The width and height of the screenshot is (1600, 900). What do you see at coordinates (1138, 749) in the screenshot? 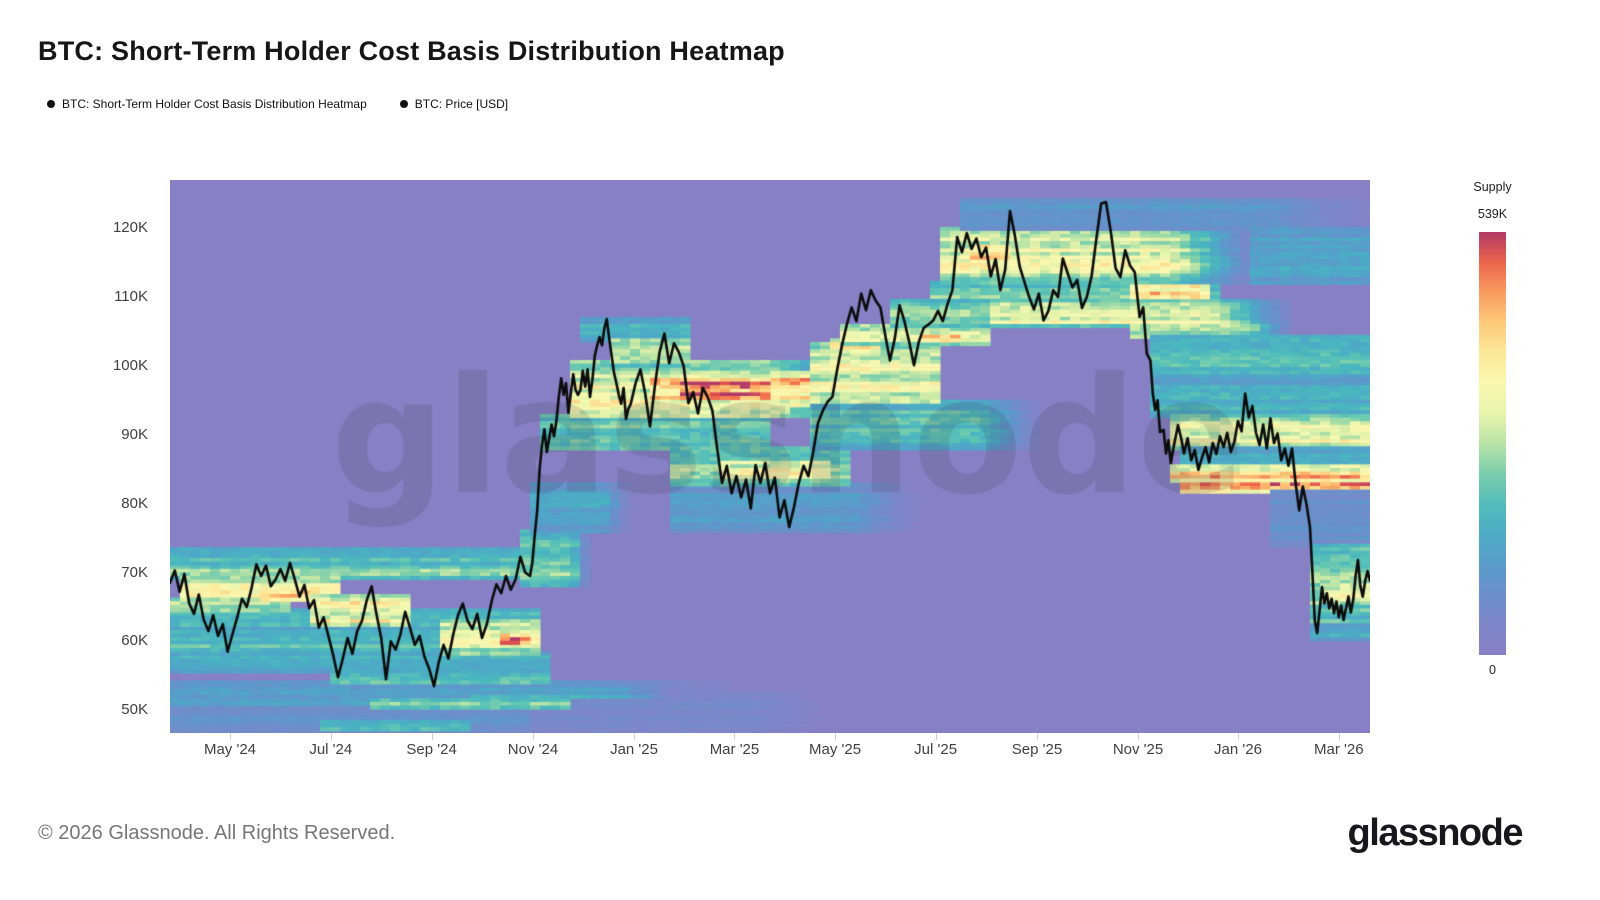
I see `x-tick-label: Nov '25` at bounding box center [1138, 749].